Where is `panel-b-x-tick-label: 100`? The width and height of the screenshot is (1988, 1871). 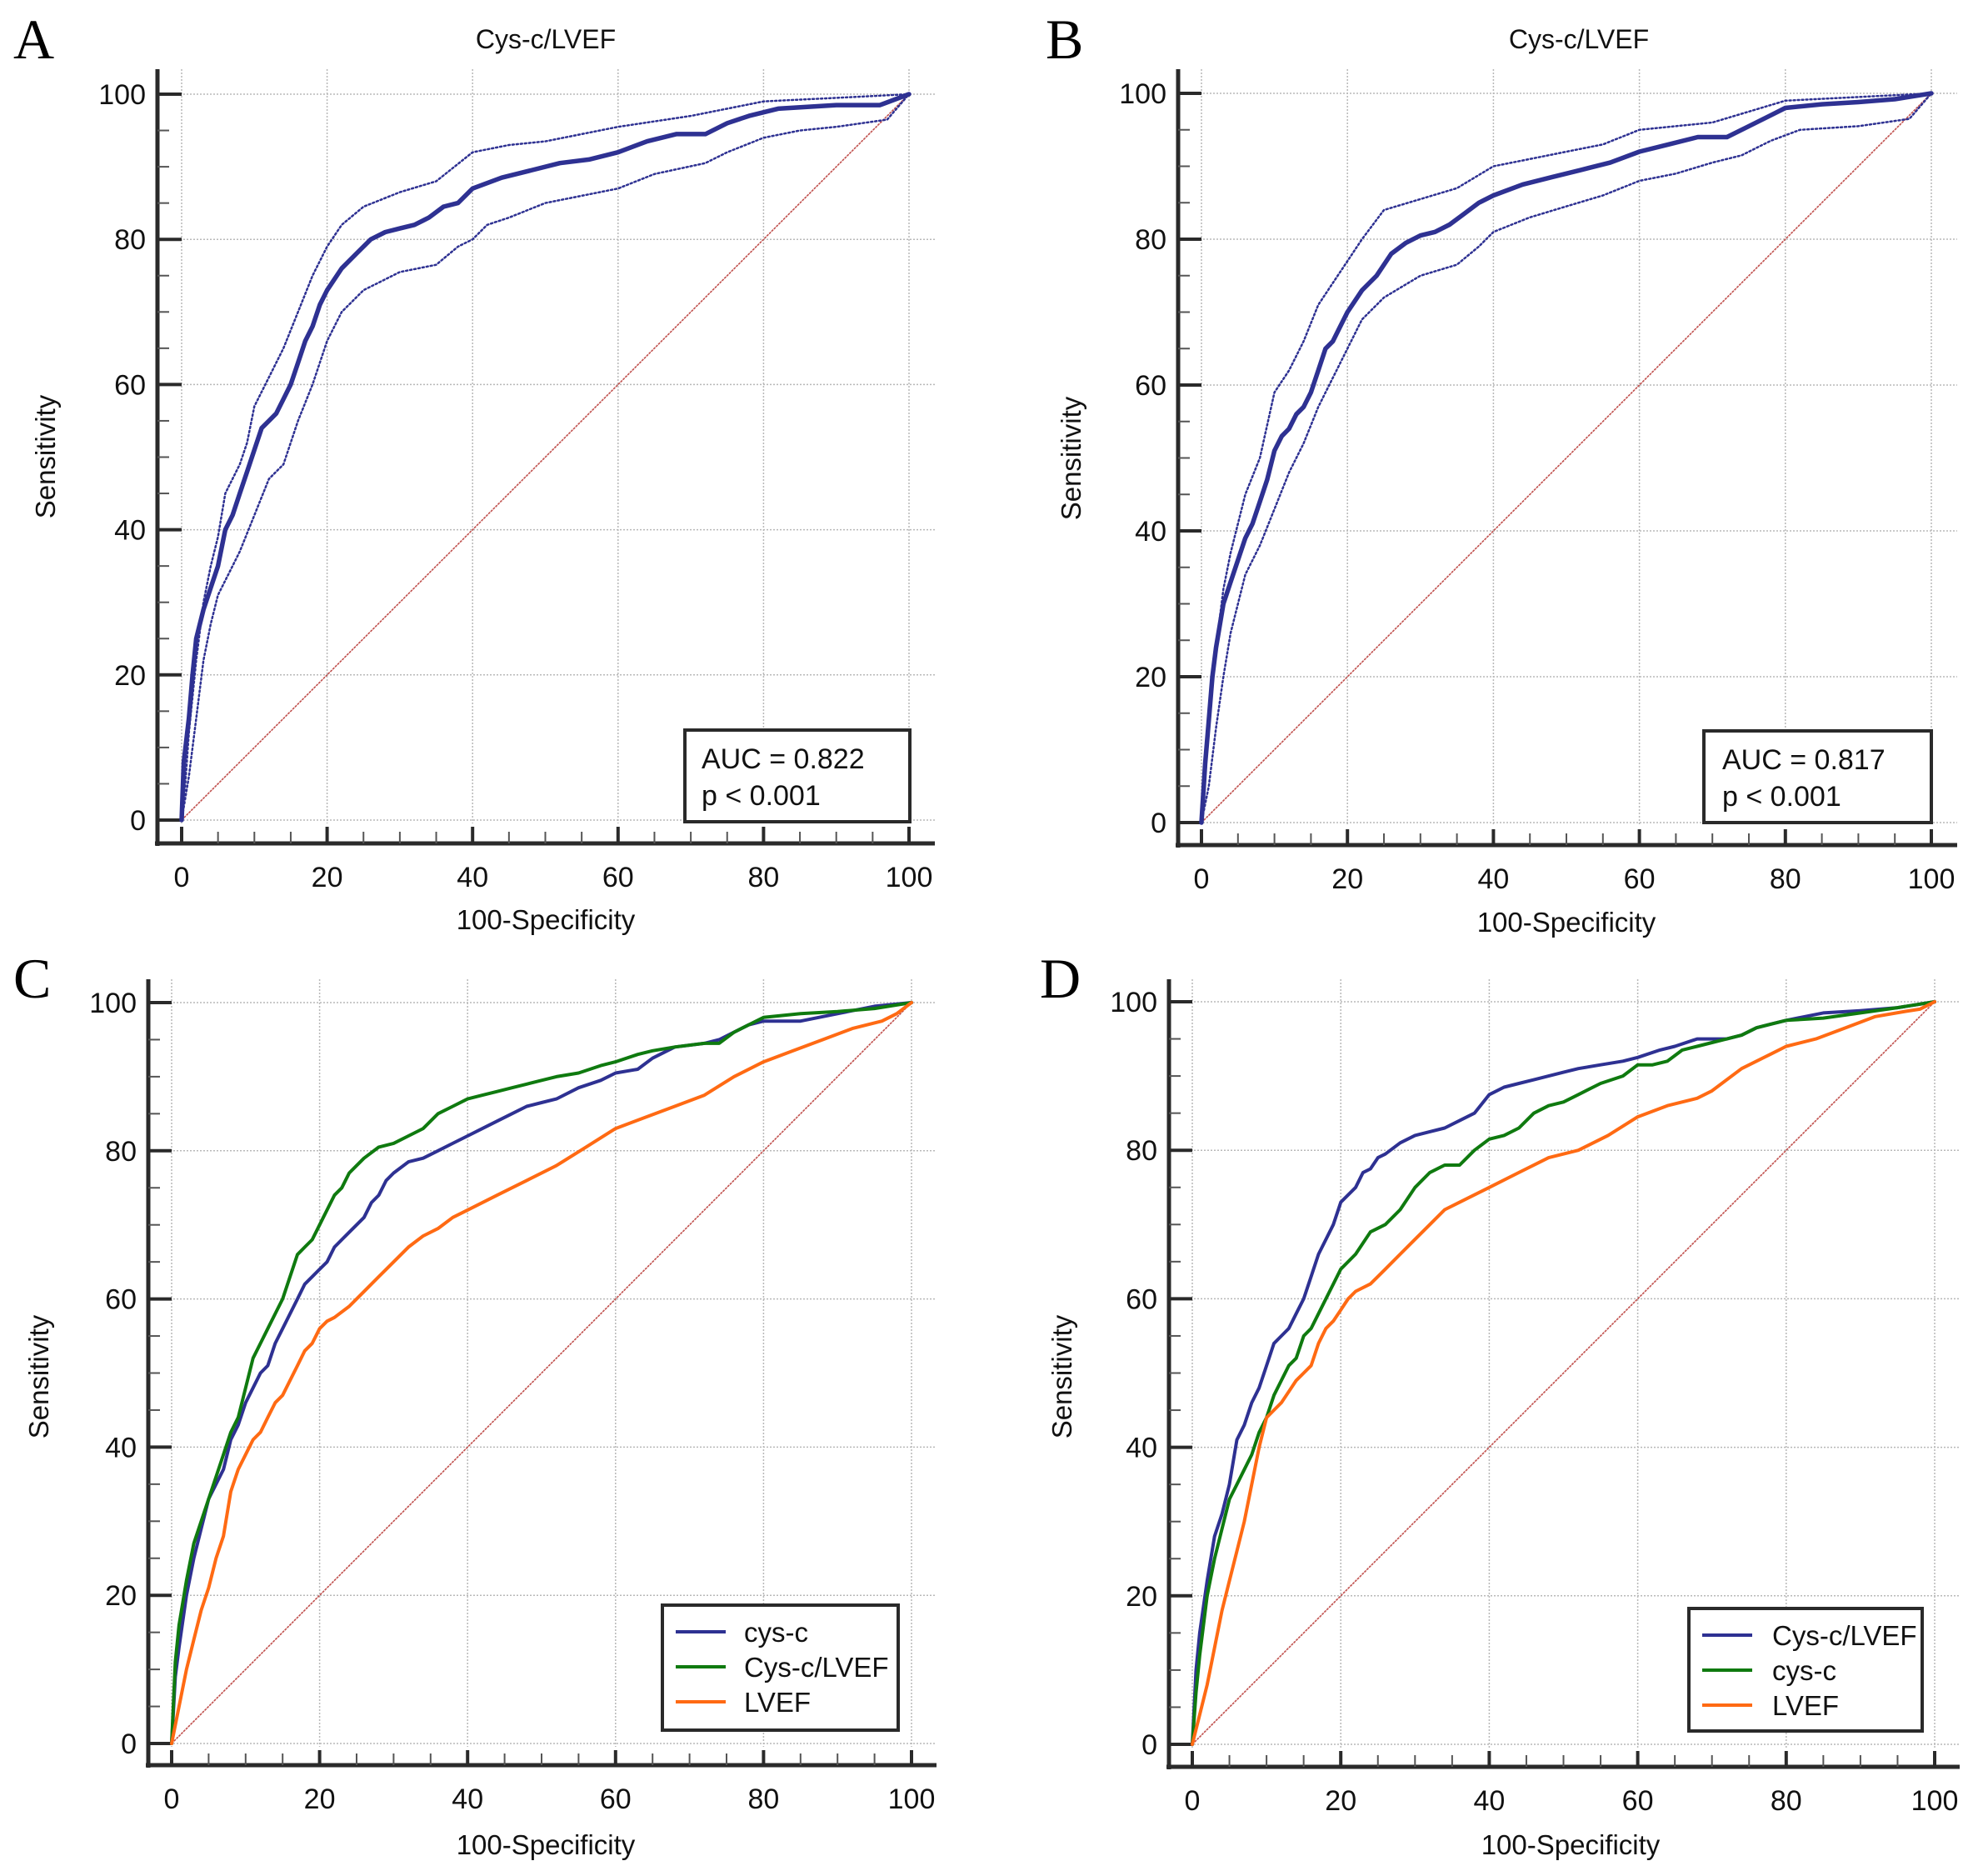 panel-b-x-tick-label: 100 is located at coordinates (1932, 879).